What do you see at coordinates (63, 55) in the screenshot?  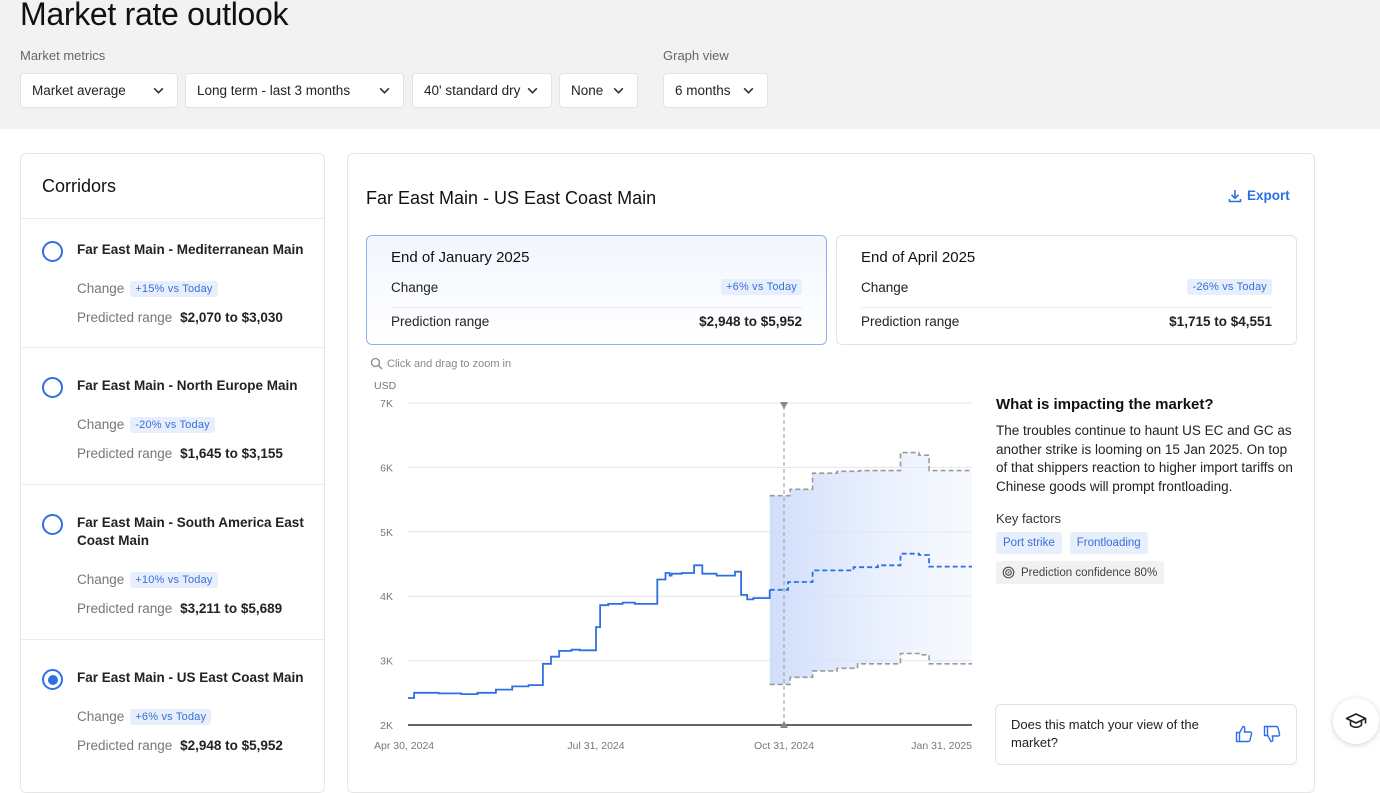 I see `market-metrics-label: Market metrics` at bounding box center [63, 55].